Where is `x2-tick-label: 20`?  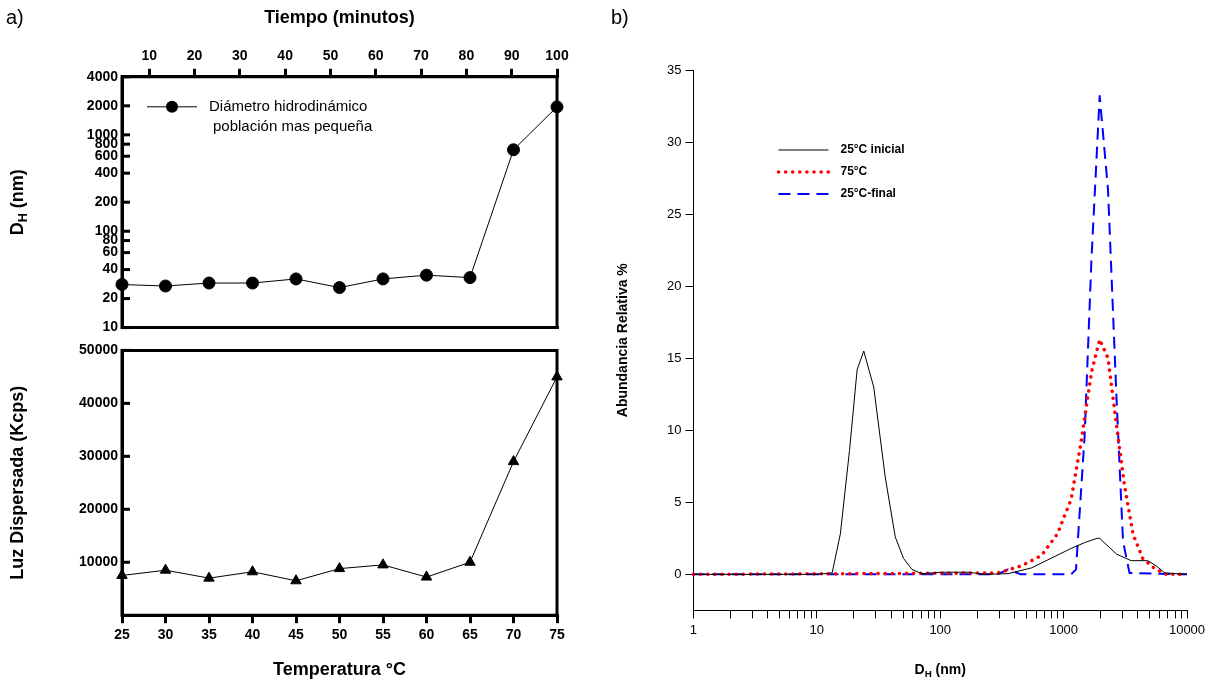 x2-tick-label: 20 is located at coordinates (194, 55).